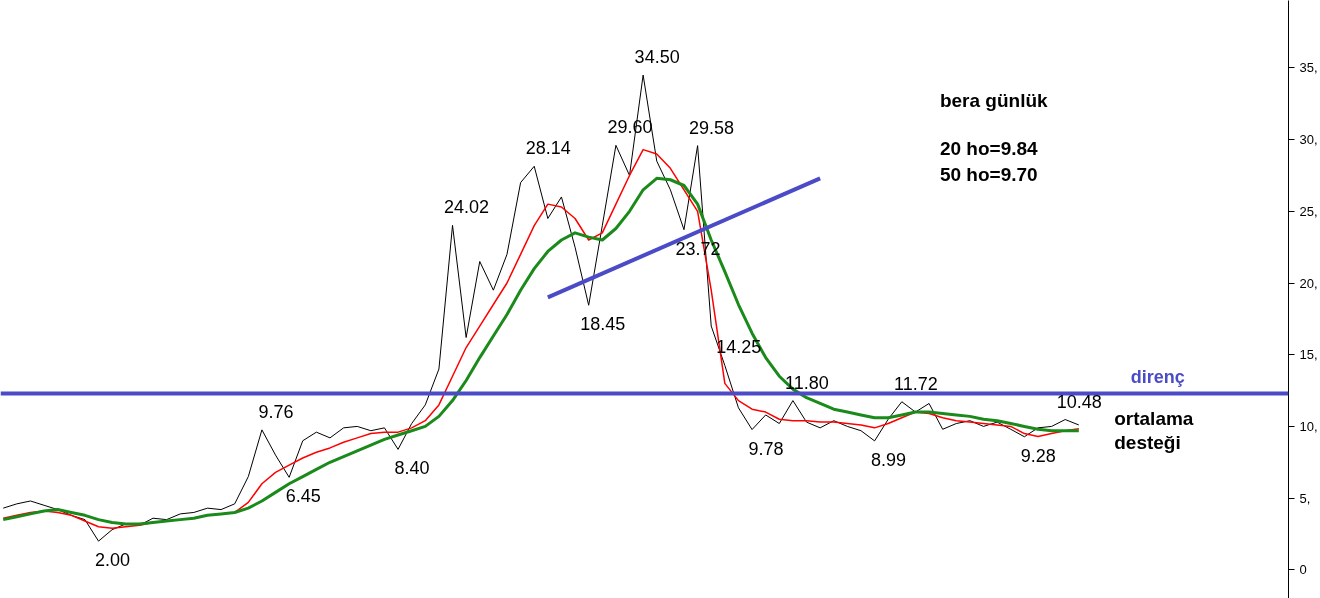  What do you see at coordinates (603, 324) in the screenshot?
I see `data-label: 18.45` at bounding box center [603, 324].